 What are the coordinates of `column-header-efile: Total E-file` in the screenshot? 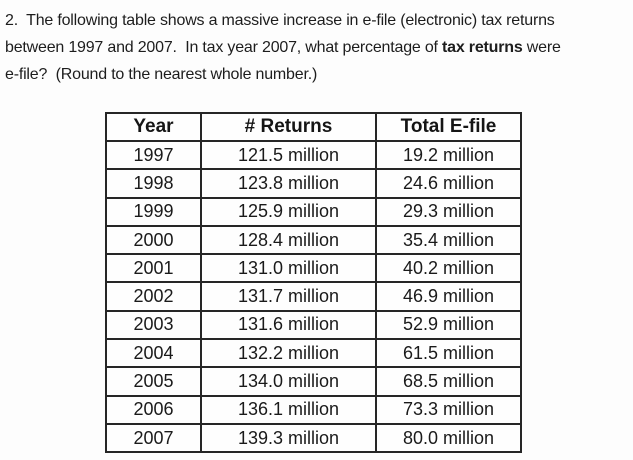 It's located at (448, 127).